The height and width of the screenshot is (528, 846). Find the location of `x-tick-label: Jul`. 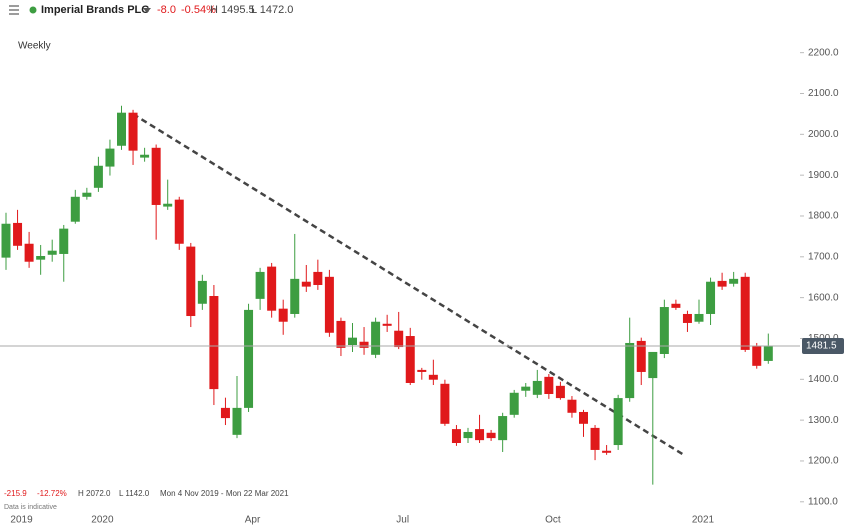

x-tick-label: Jul is located at coordinates (402, 520).